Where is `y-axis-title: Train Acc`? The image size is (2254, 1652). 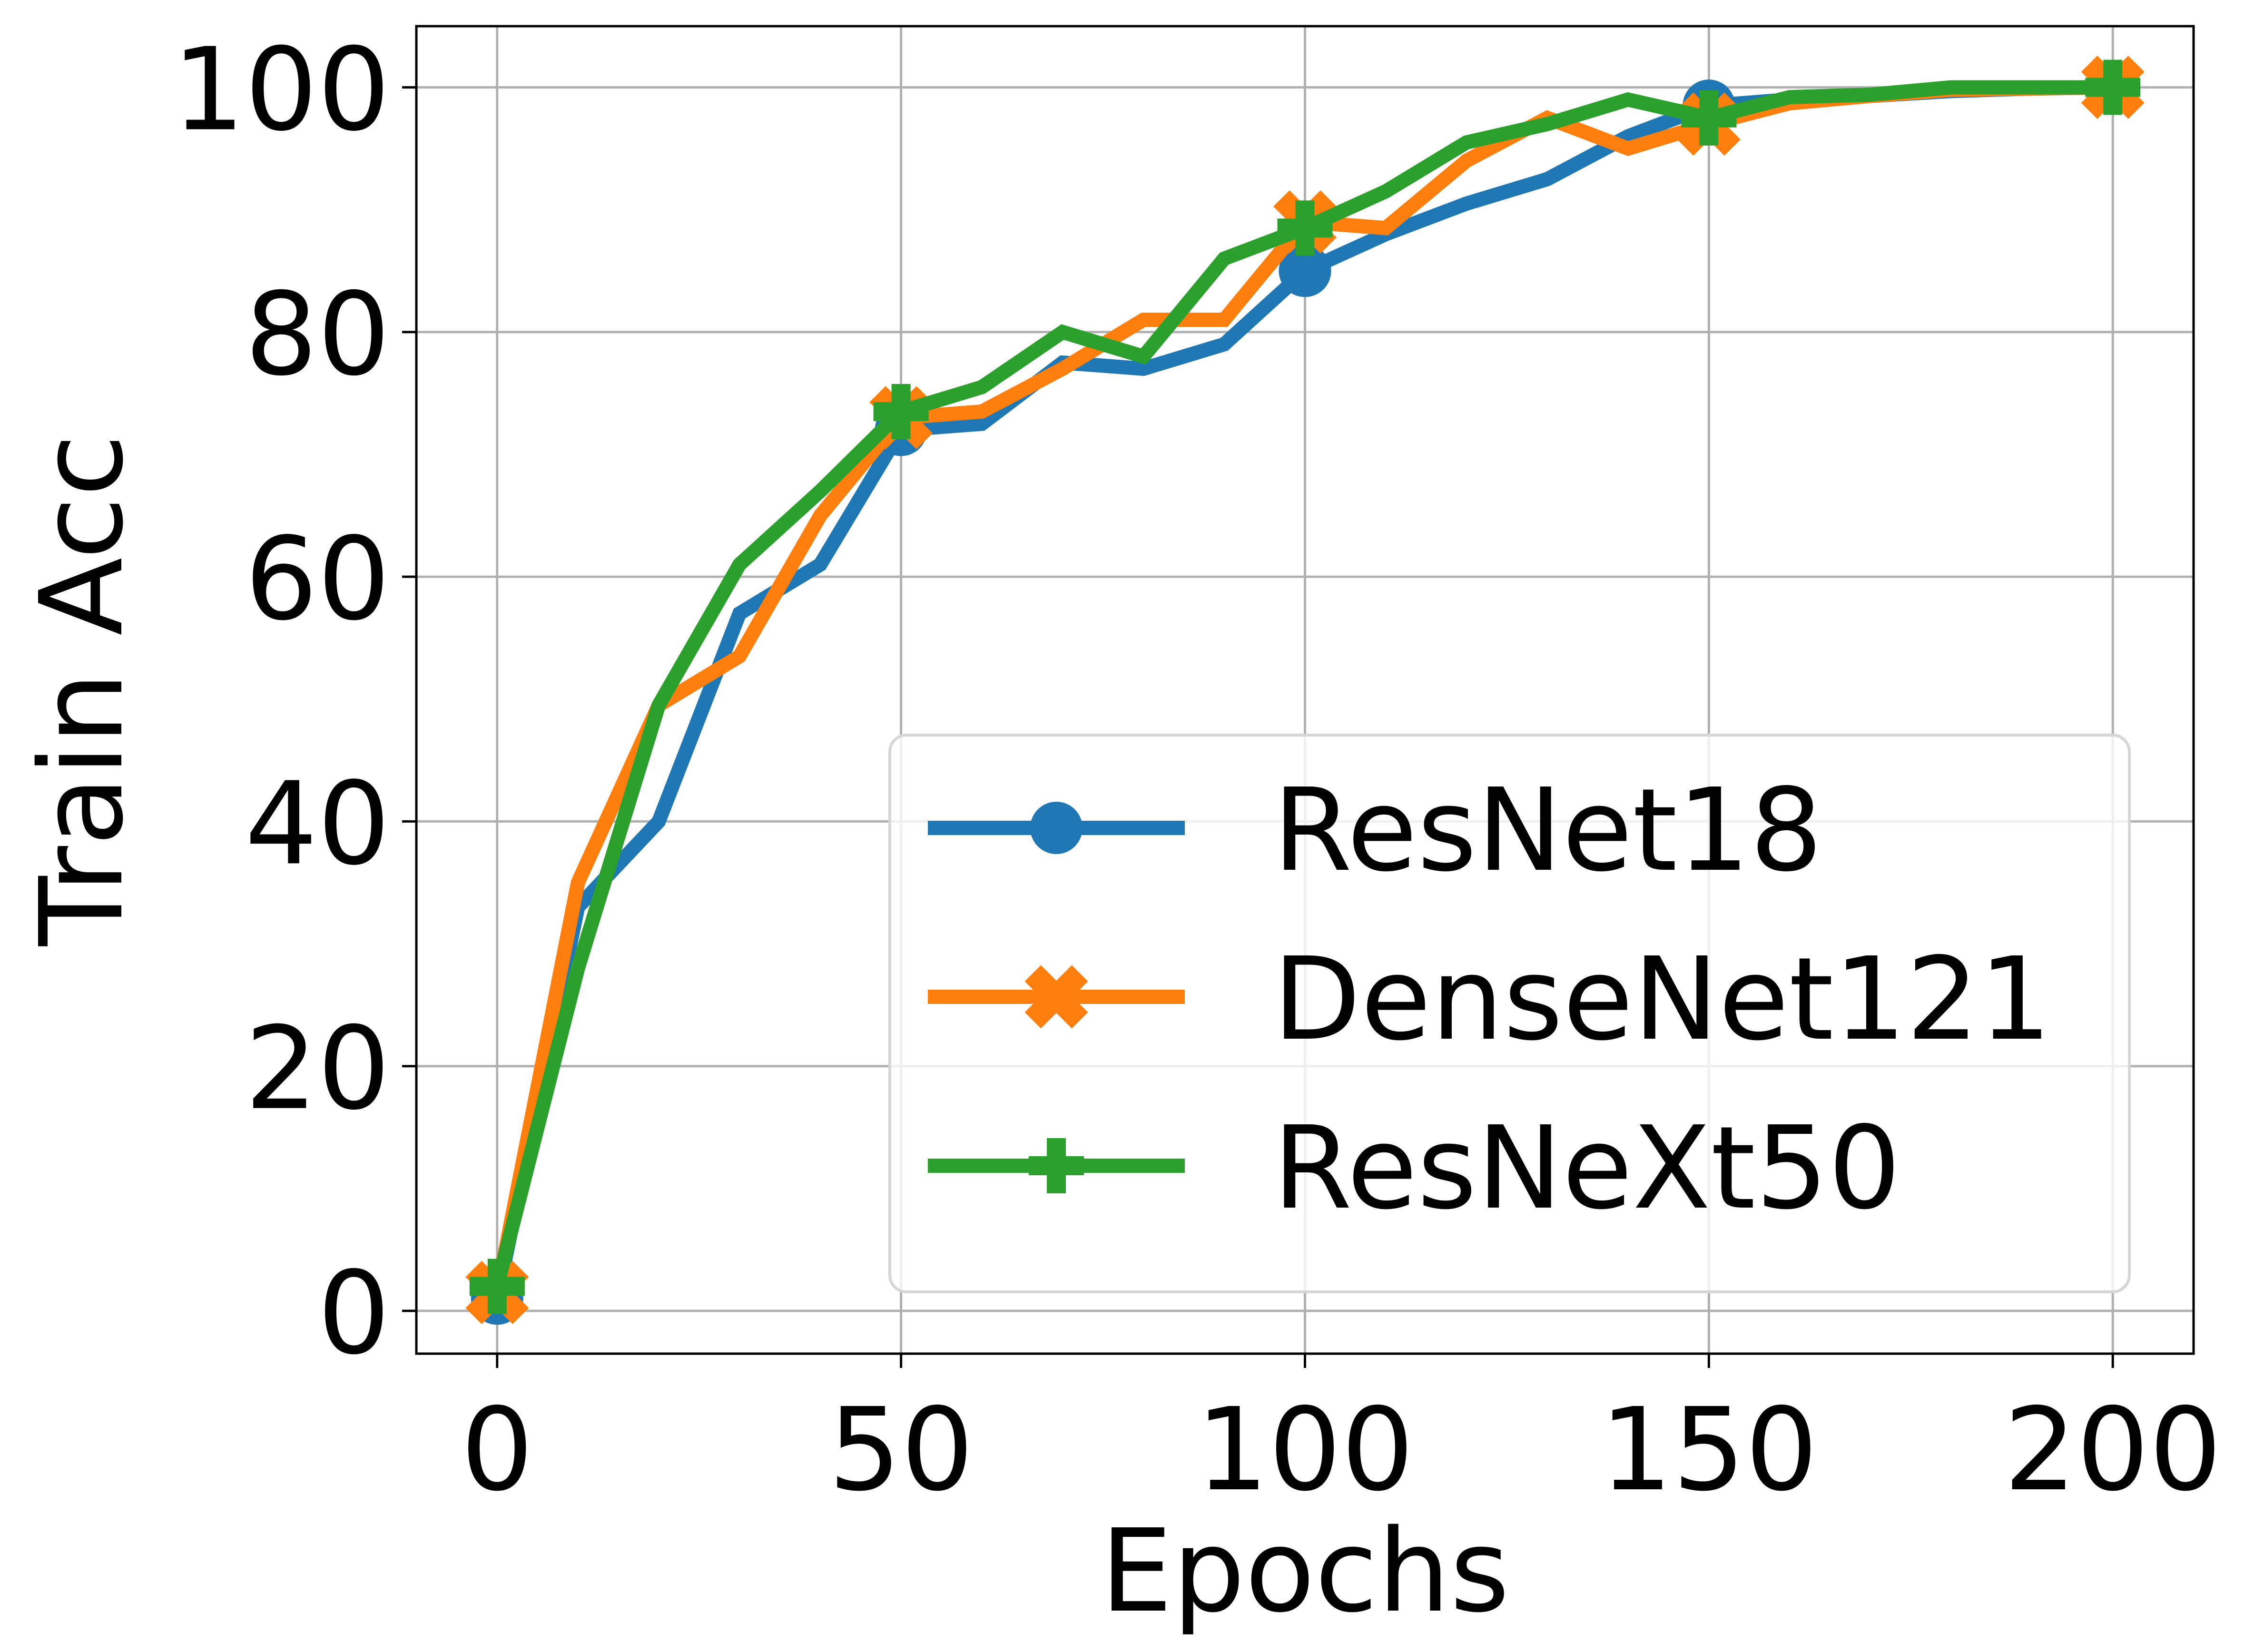
y-axis-title: Train Acc is located at coordinates (82, 690).